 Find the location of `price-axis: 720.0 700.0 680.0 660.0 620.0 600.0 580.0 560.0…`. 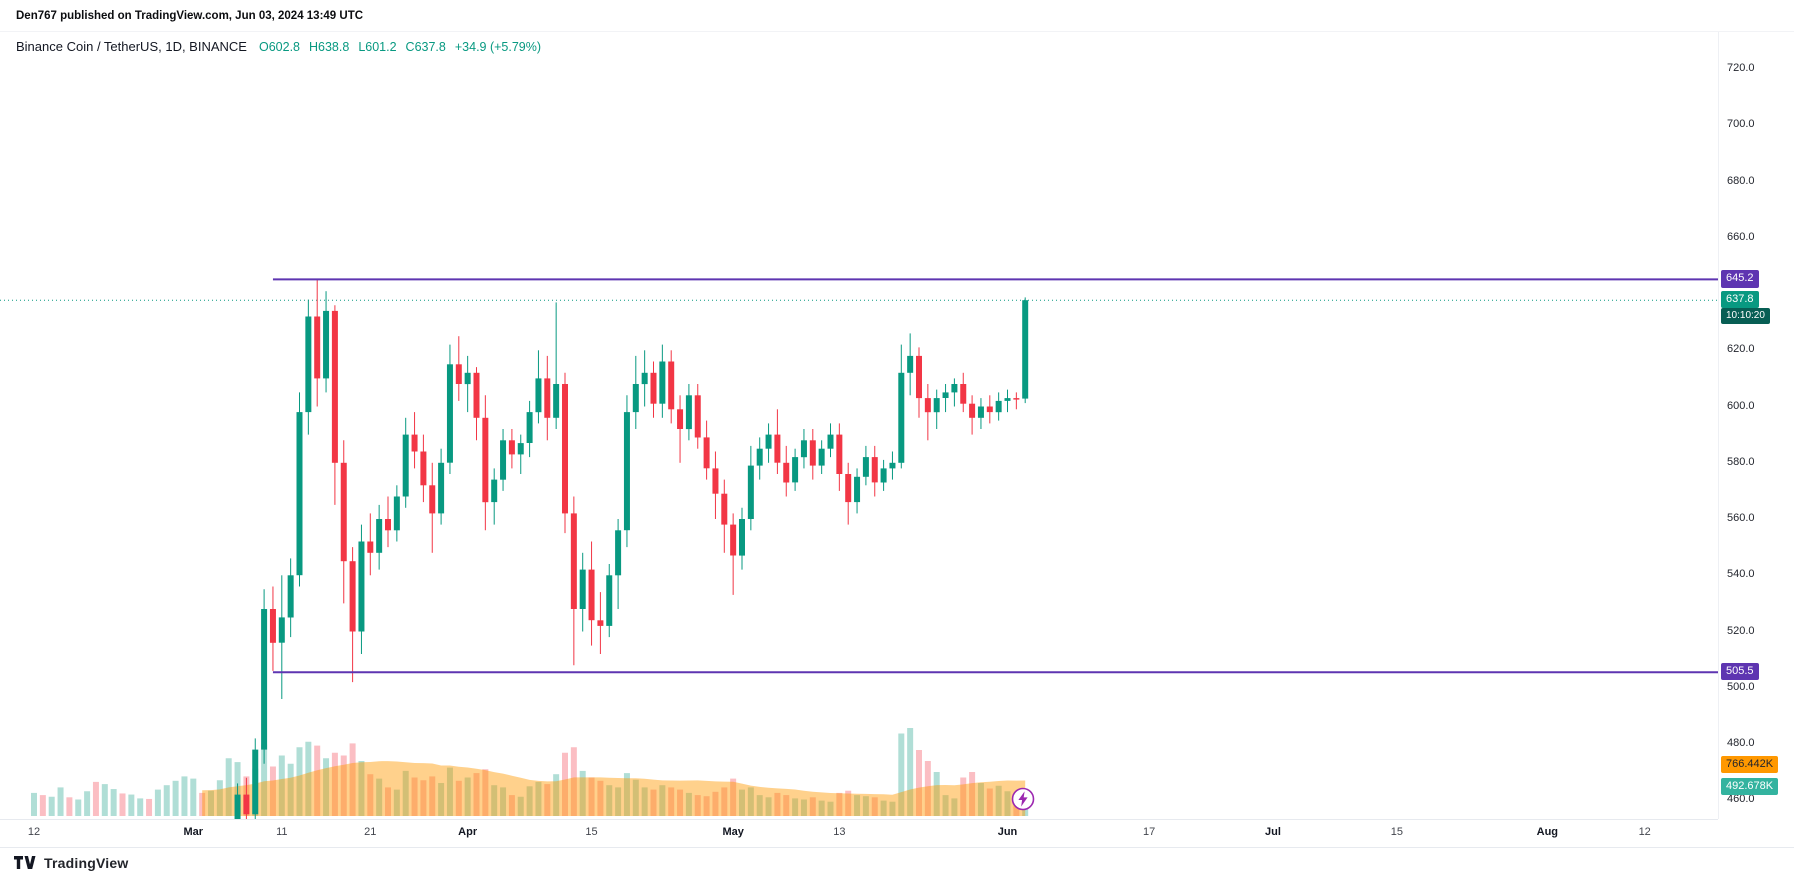

price-axis: 720.0 700.0 680.0 660.0 620.0 600.0 580.0 560.0… is located at coordinates (1756, 409).